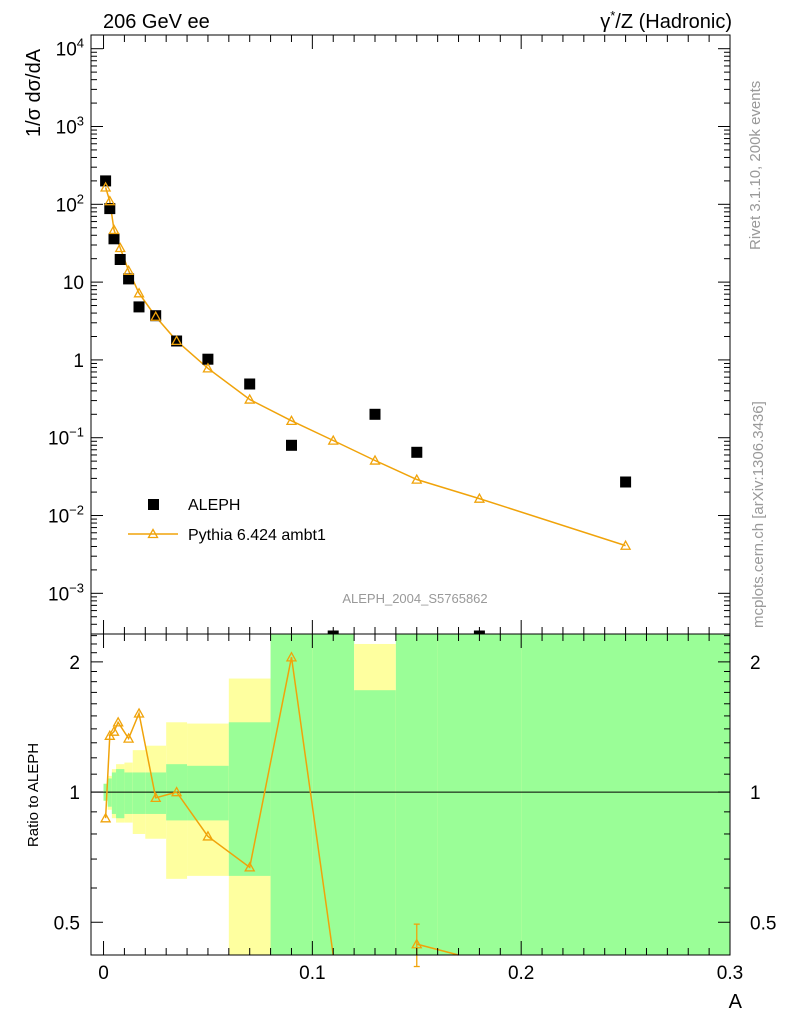  I want to click on legend-mc-marker, so click(153, 533).